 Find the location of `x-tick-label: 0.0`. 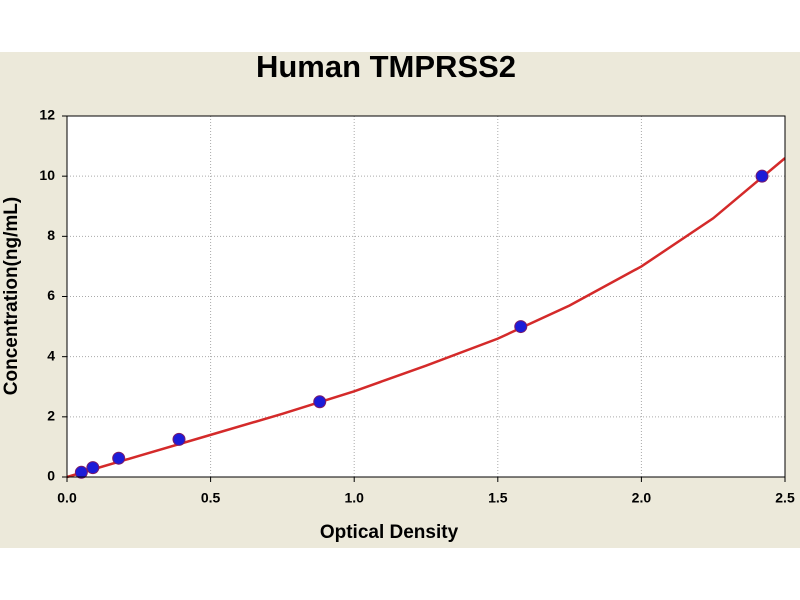

x-tick-label: 0.0 is located at coordinates (67, 498).